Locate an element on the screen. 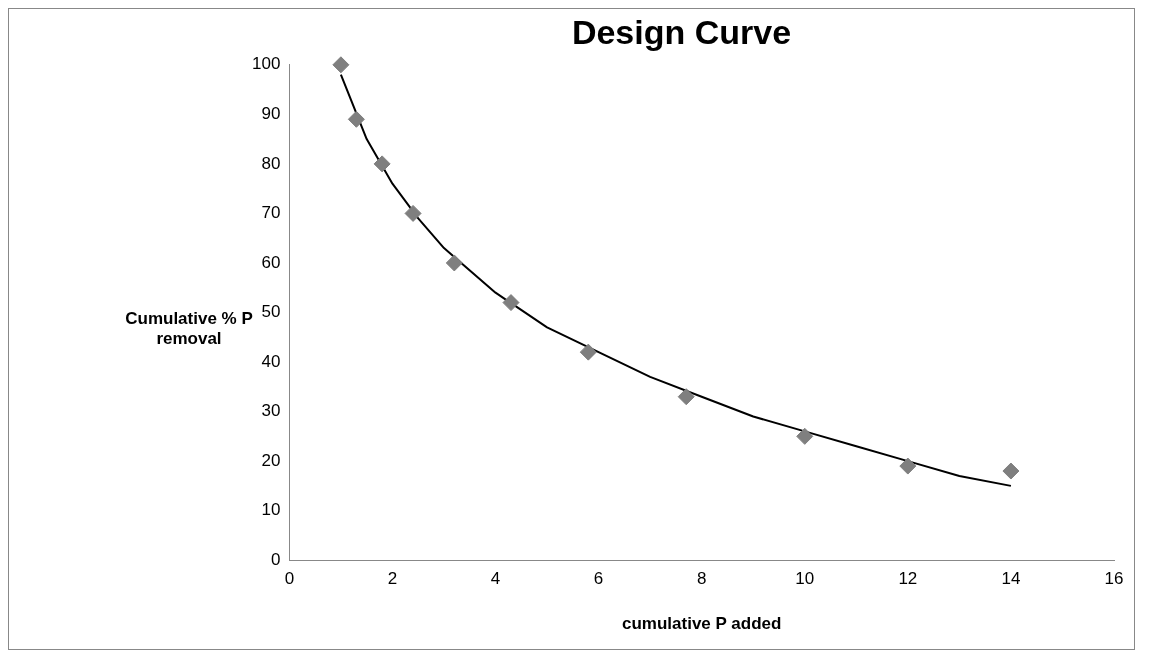  x-tick-label: 12 is located at coordinates (908, 579).